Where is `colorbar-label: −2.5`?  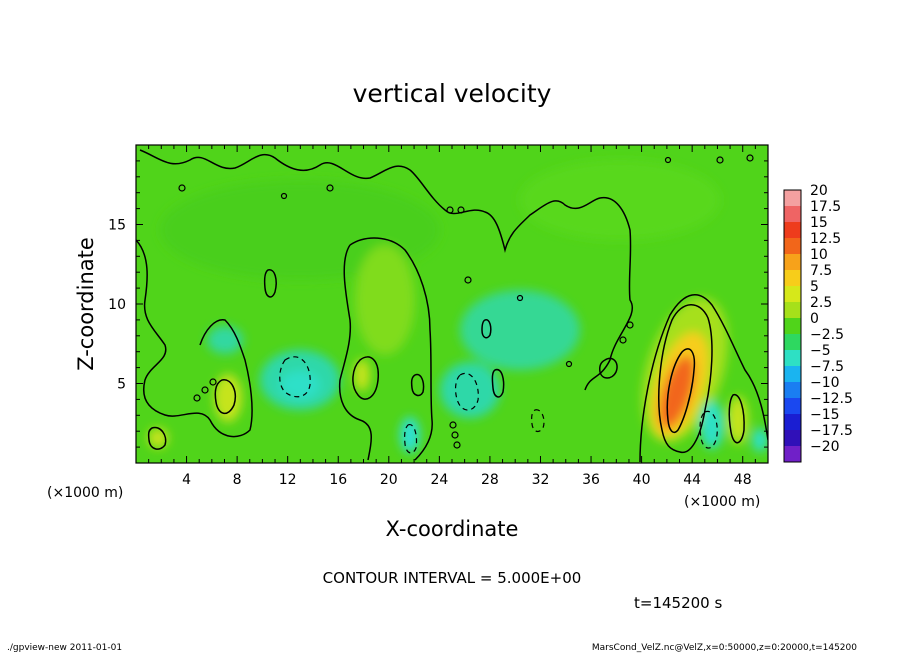 colorbar-label: −2.5 is located at coordinates (827, 335).